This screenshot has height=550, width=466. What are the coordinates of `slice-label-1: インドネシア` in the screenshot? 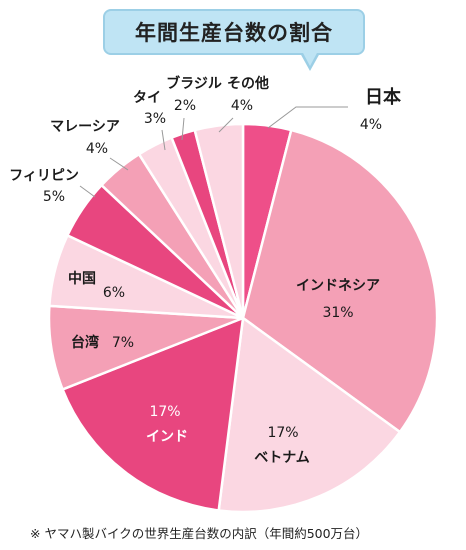 It's located at (338, 286).